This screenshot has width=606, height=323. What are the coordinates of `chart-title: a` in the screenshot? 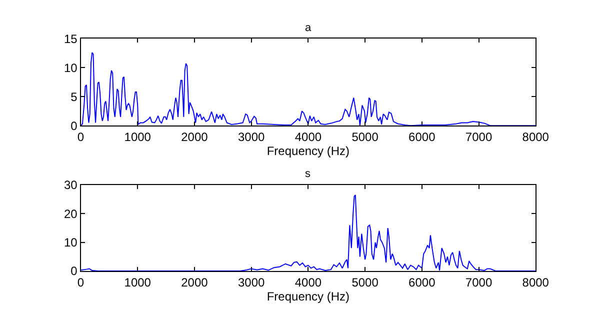 It's located at (308, 28).